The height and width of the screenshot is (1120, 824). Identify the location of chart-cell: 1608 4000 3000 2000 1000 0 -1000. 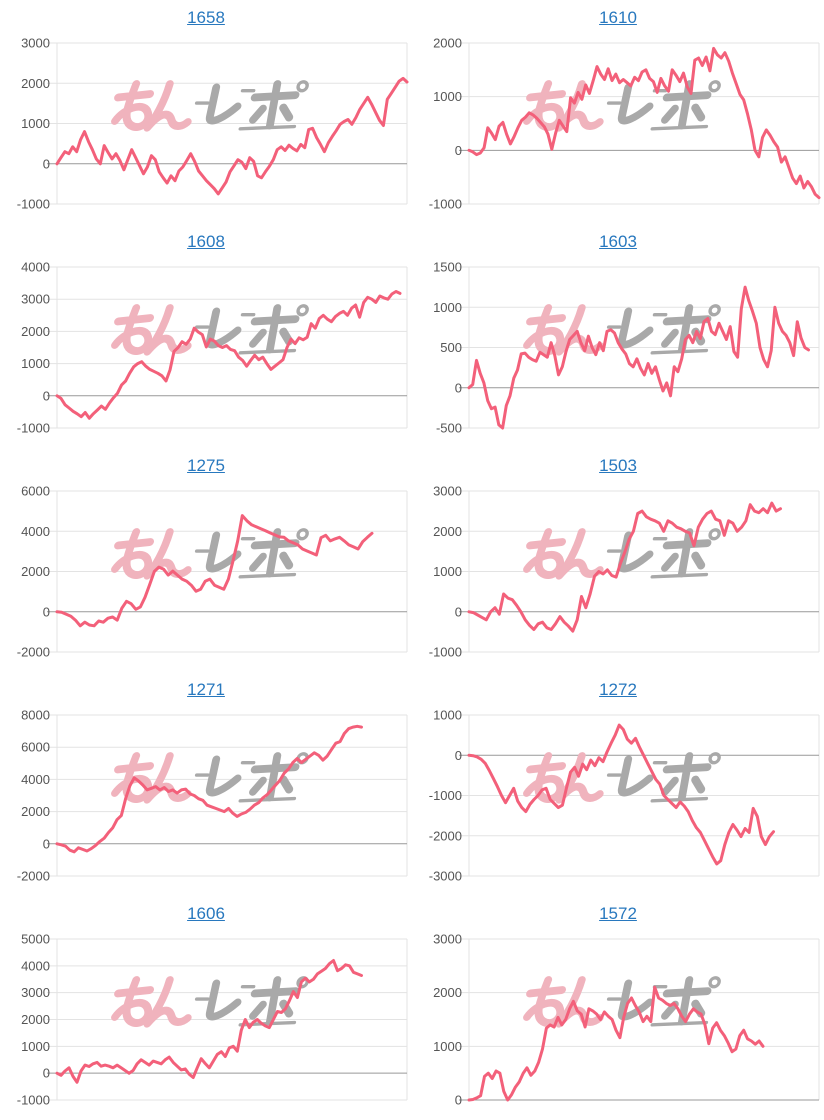
(206, 336).